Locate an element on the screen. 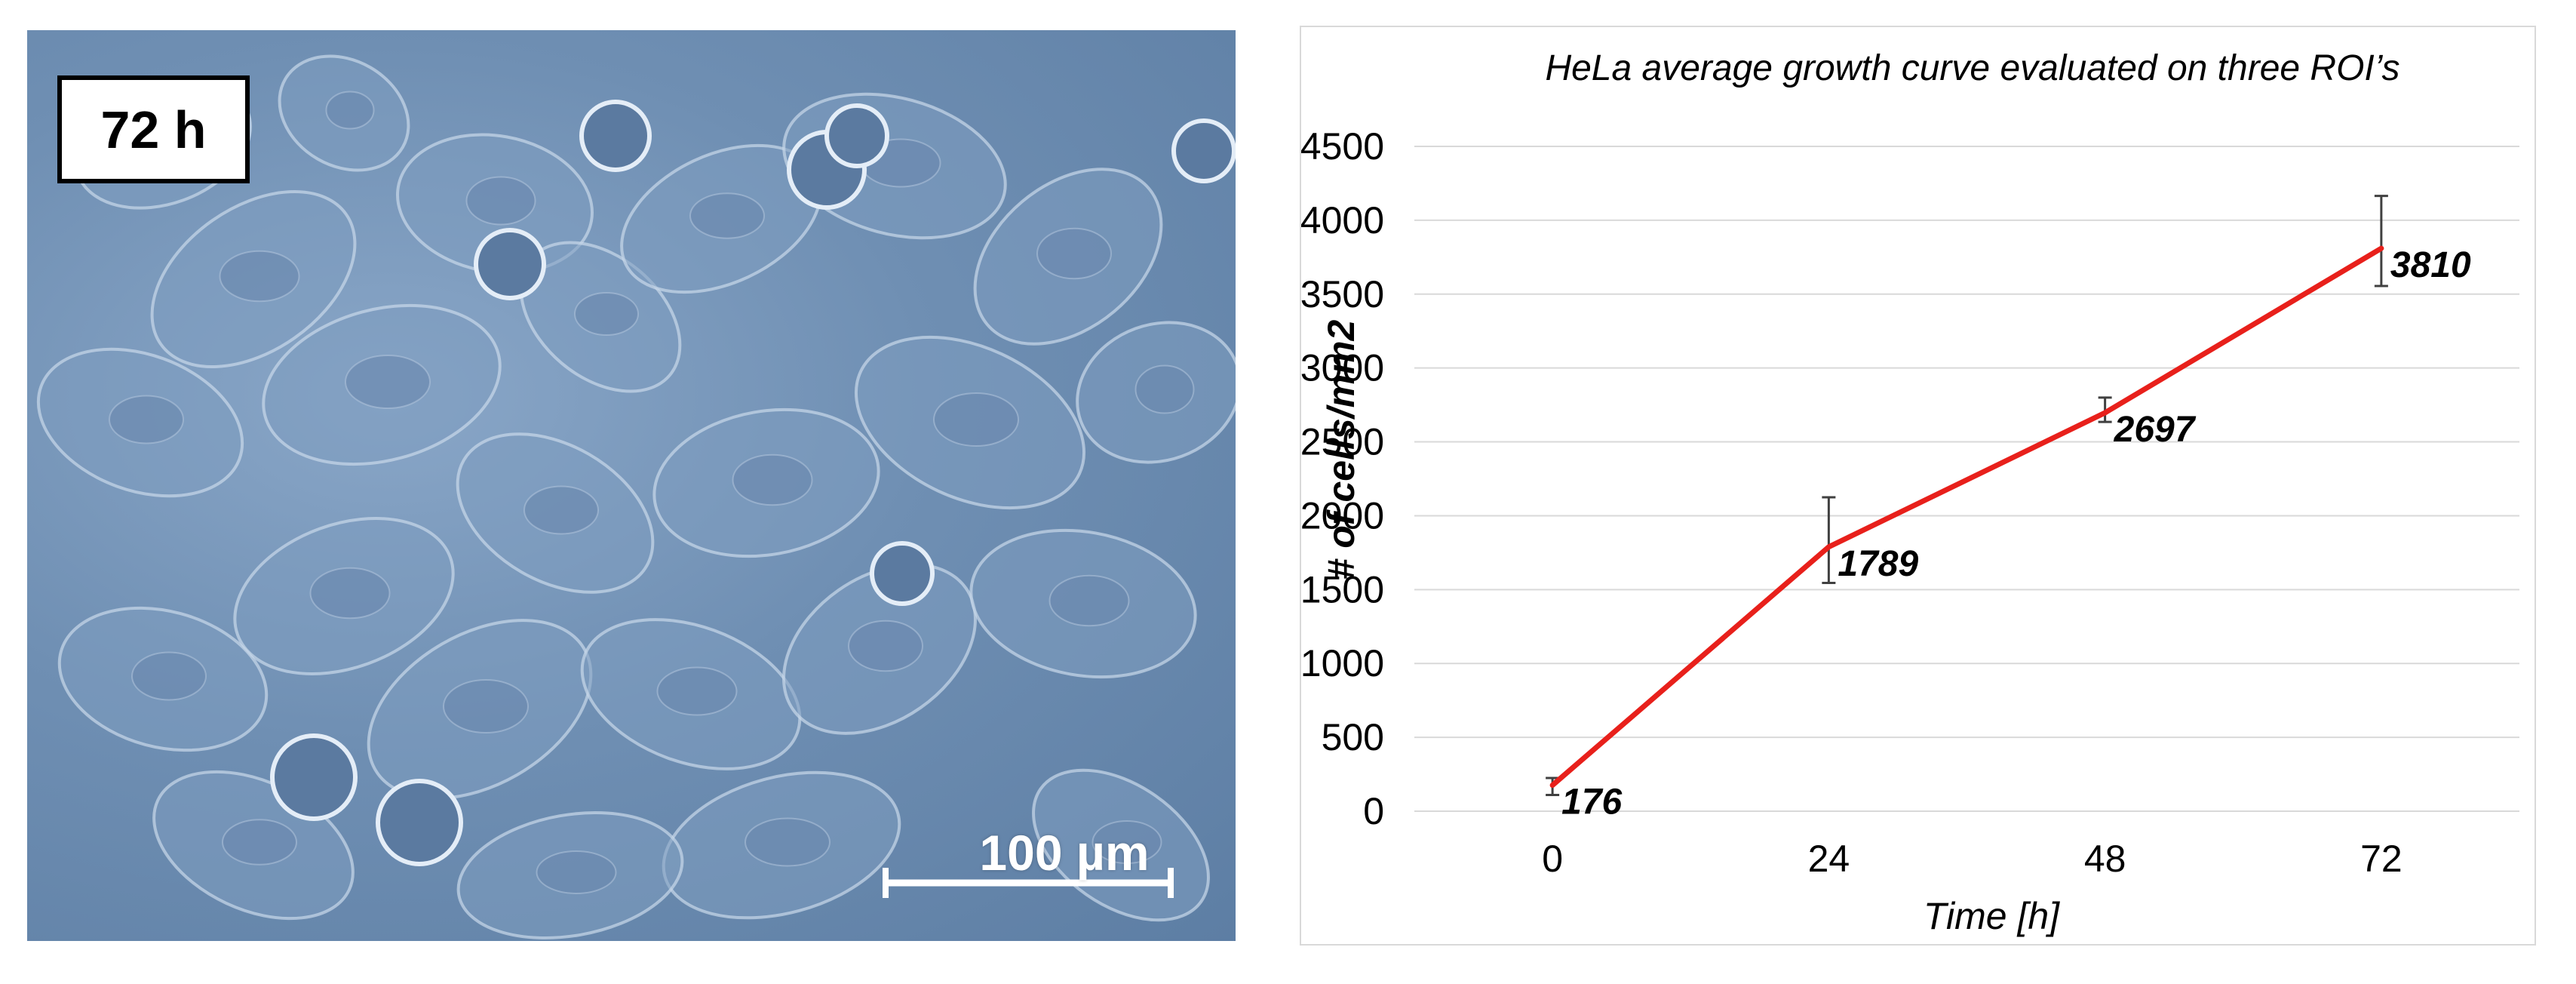 Image resolution: width=2576 pixels, height=984 pixels. x-tick-label: 0 is located at coordinates (1552, 859).